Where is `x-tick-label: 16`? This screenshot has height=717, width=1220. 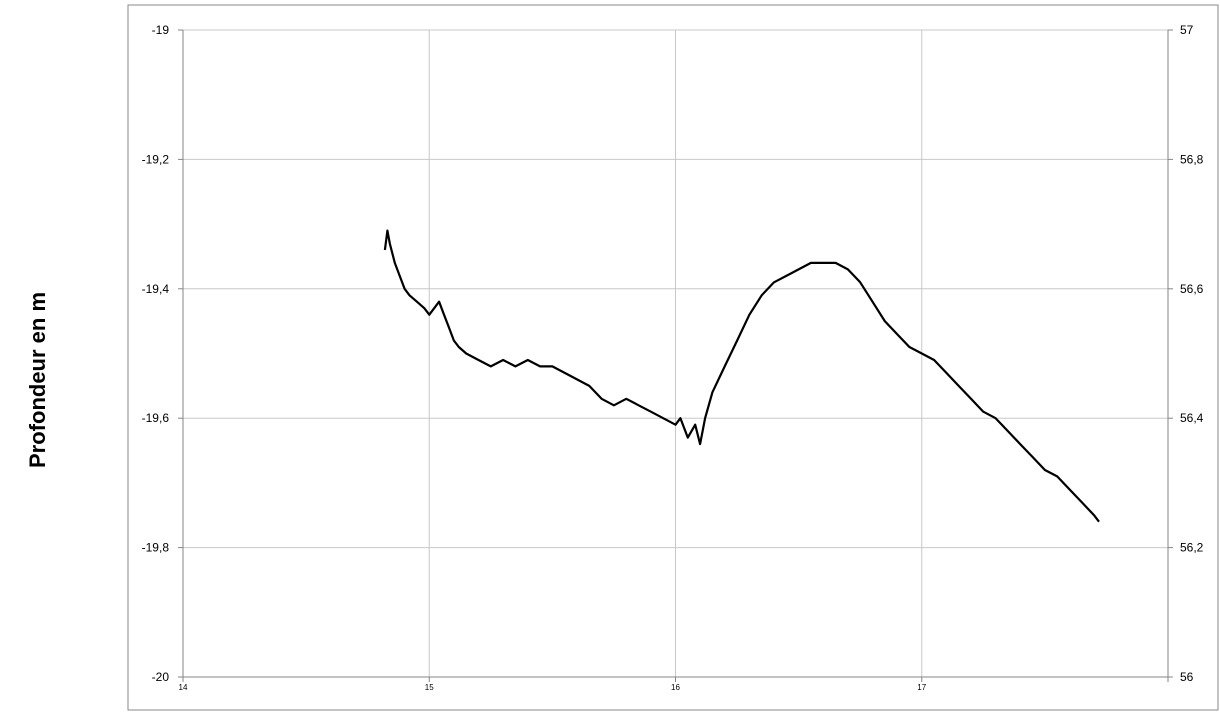
x-tick-label: 16 is located at coordinates (675, 687).